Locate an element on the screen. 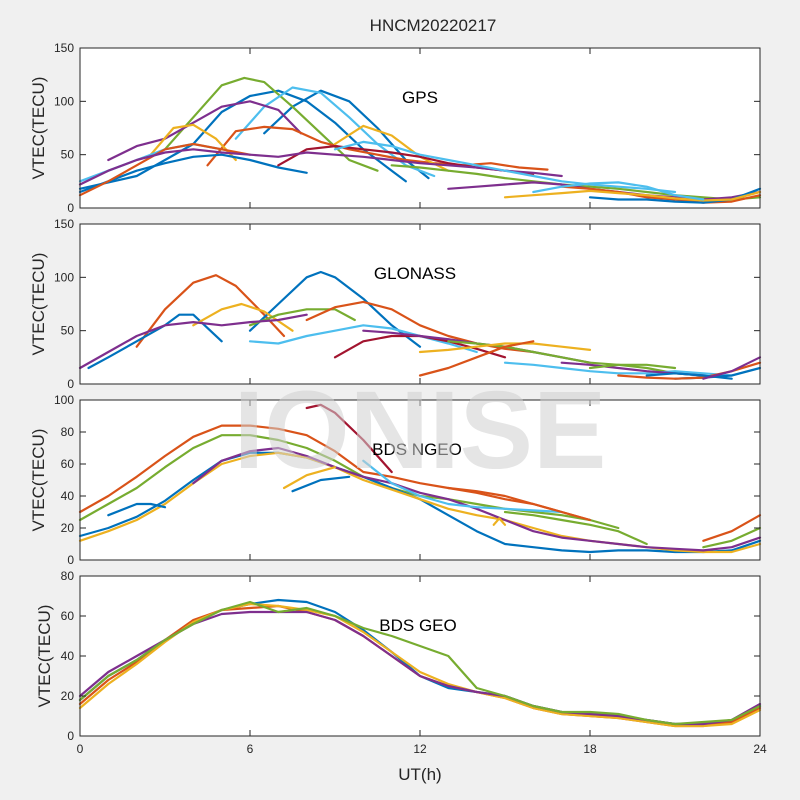 The height and width of the screenshot is (800, 800). x-tick-label: 18 is located at coordinates (590, 749).